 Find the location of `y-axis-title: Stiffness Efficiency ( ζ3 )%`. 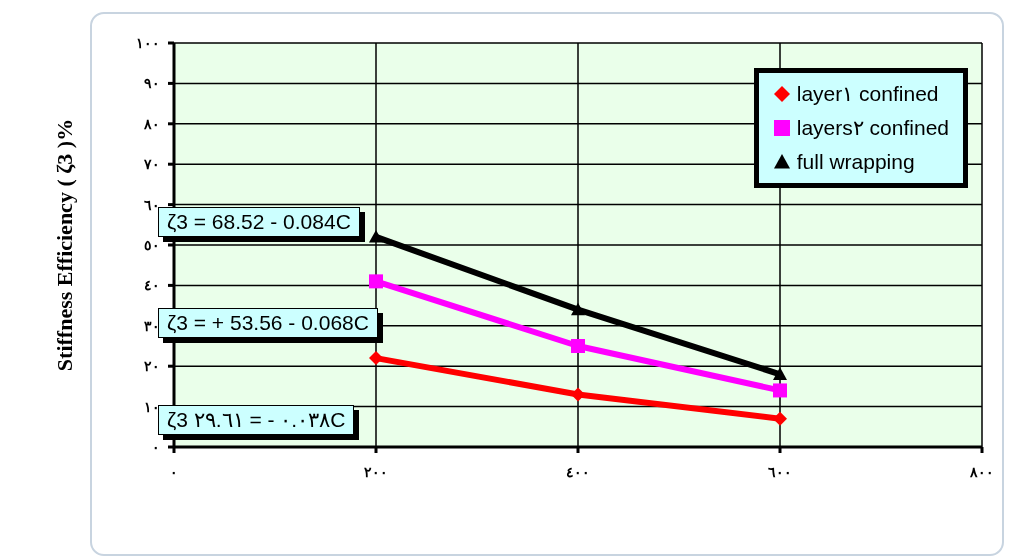

y-axis-title: Stiffness Efficiency ( ζ3 )% is located at coordinates (64, 245).